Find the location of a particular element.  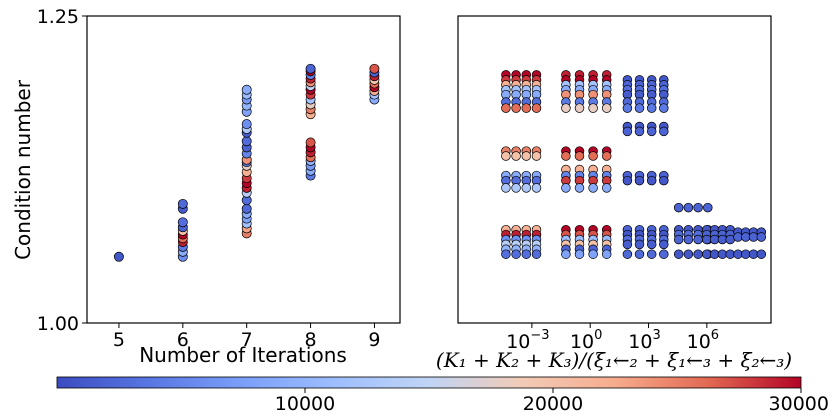

right-x-ticks: 10⁻³ 10⁰ 10³ 10⁶ is located at coordinates (612, 338).